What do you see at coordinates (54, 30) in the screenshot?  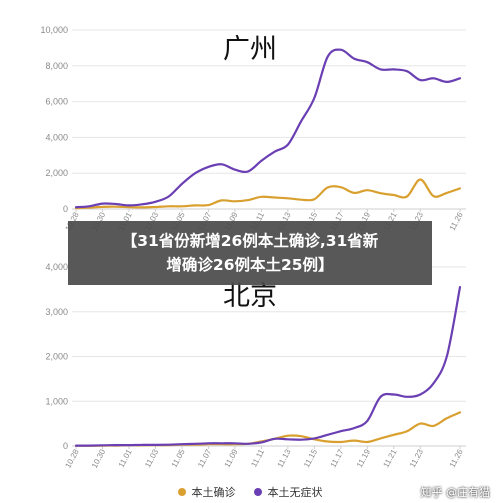 I see `y-tick-label: 10,000` at bounding box center [54, 30].